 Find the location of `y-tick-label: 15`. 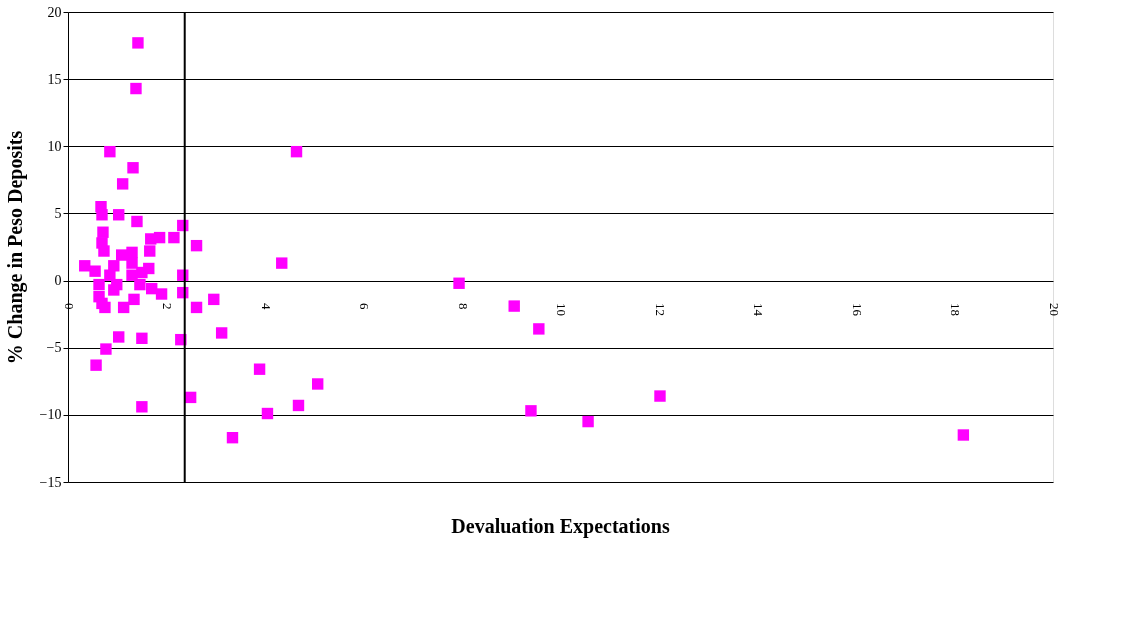

y-tick-label: 15 is located at coordinates (54, 79).